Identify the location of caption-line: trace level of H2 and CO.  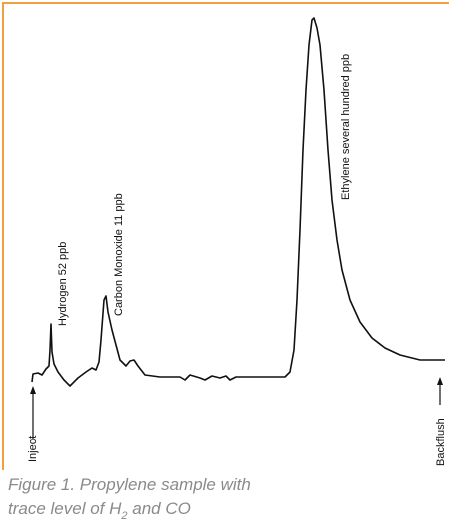
(99, 510).